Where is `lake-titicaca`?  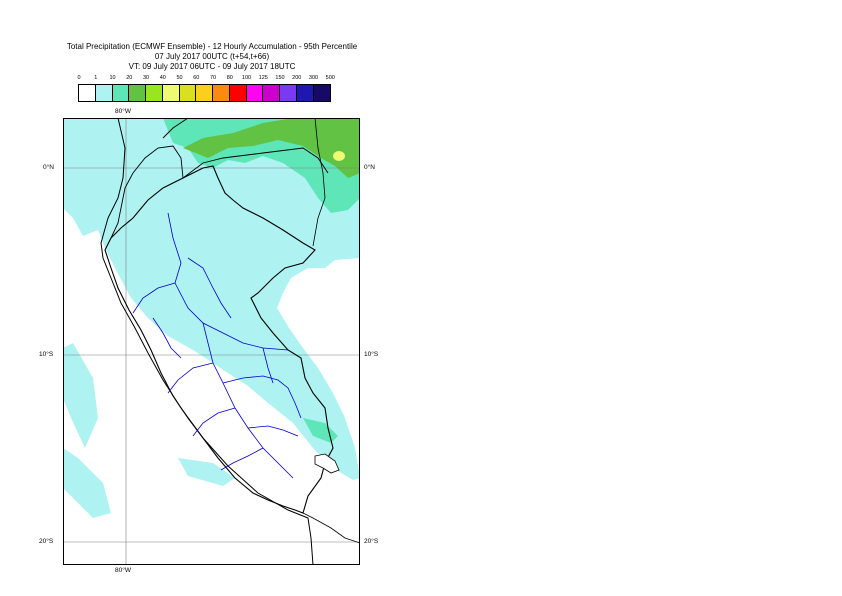 lake-titicaca is located at coordinates (327, 463).